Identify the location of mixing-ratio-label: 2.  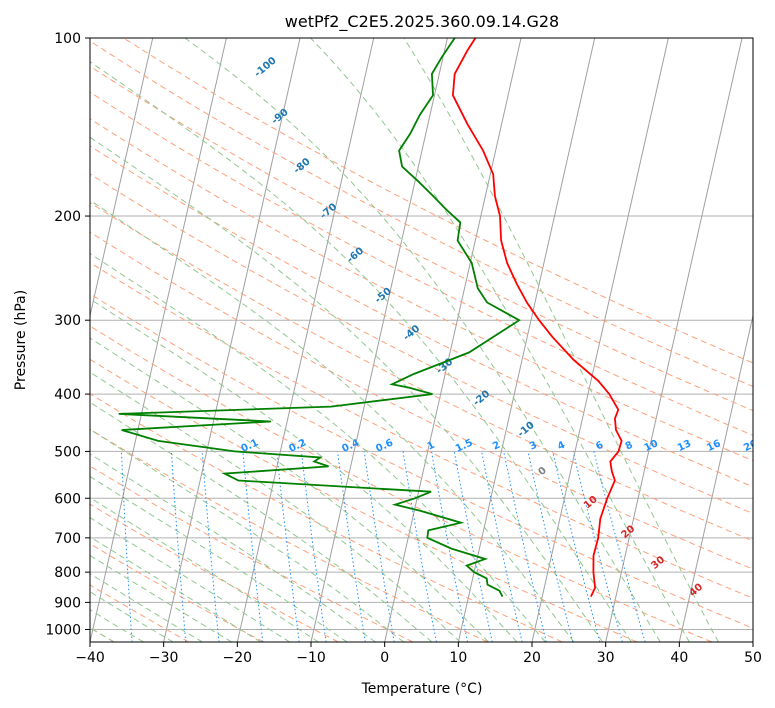
(496, 446).